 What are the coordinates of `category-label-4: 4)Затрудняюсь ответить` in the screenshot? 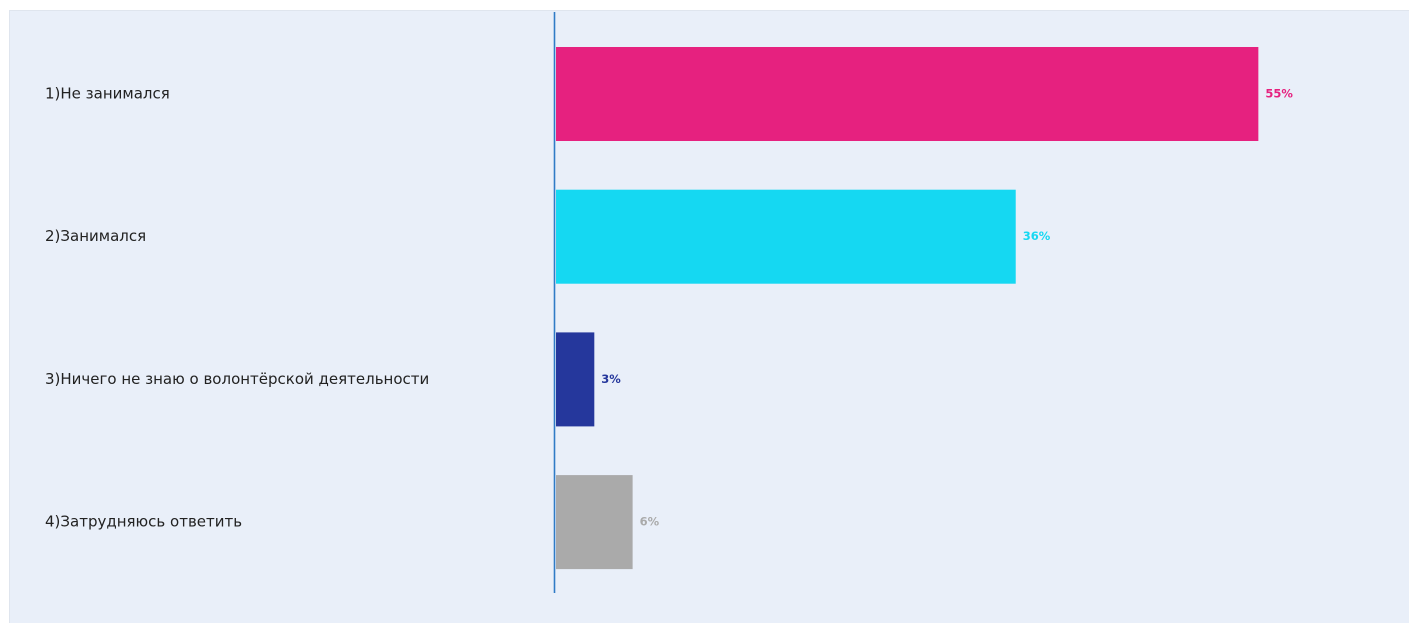 It's located at (143, 522).